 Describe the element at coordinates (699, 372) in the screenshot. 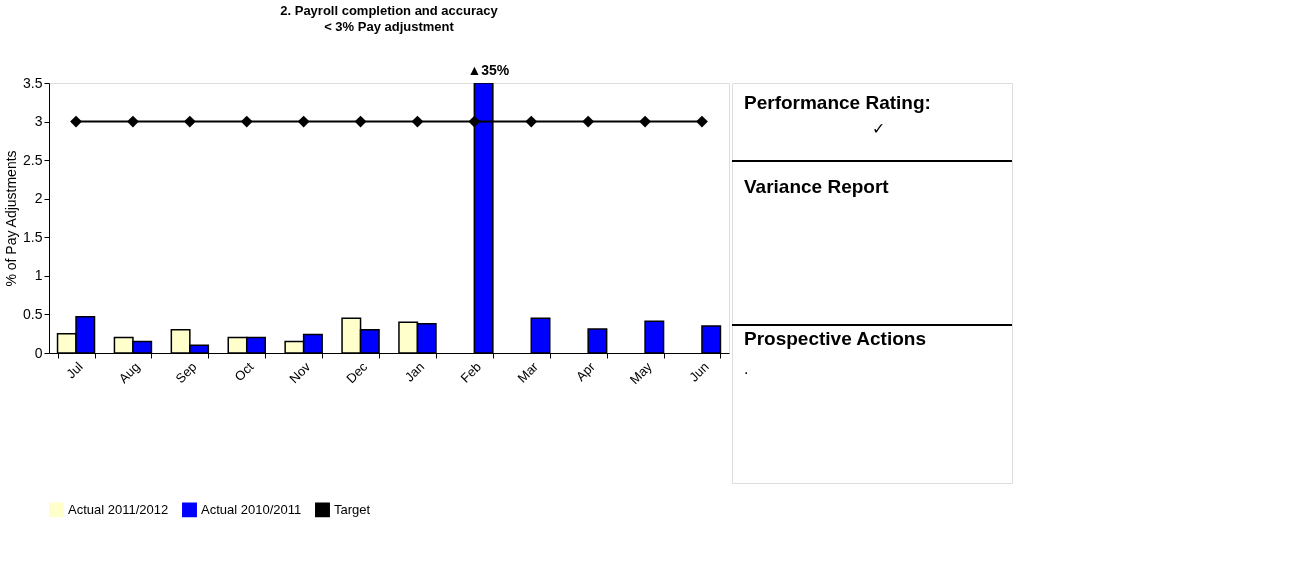

I see `x-tick-label: Jun` at that location.